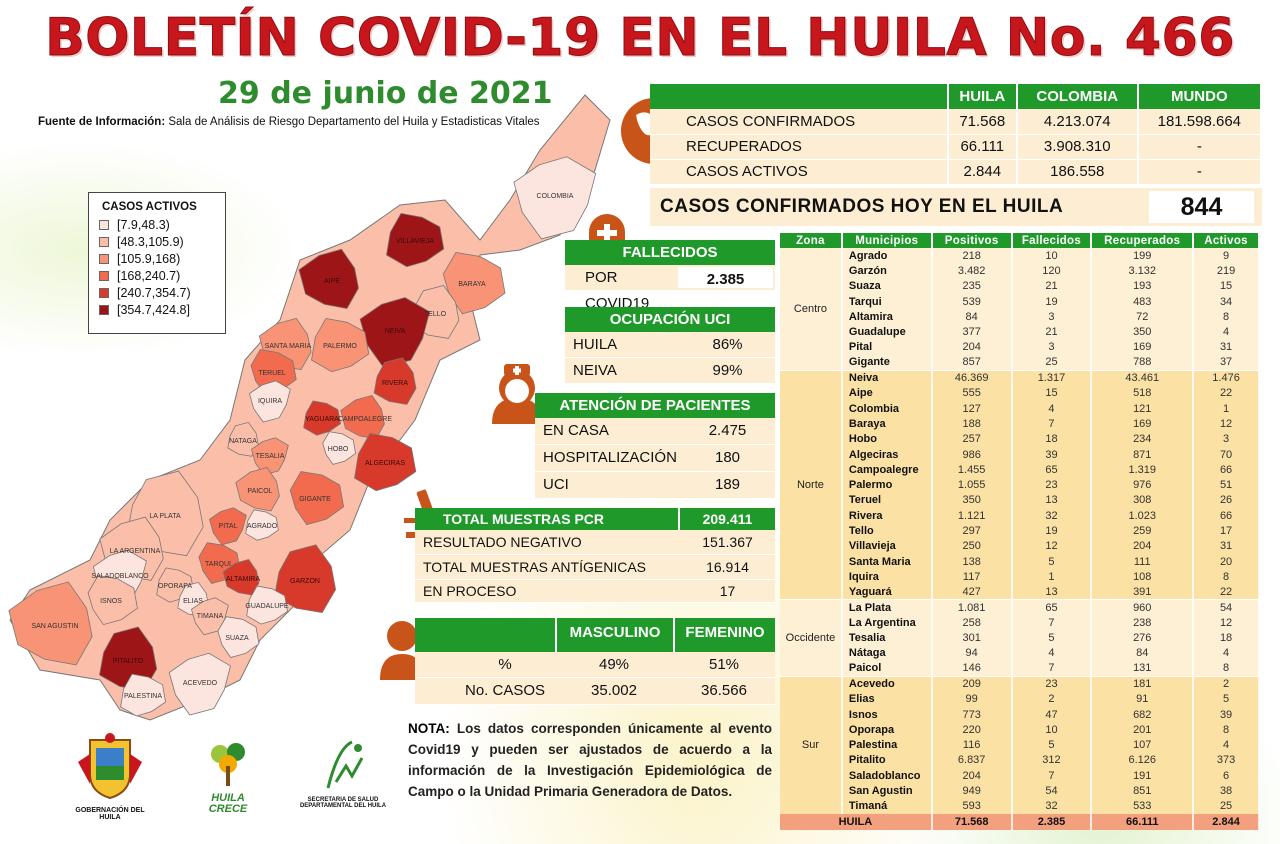 This screenshot has height=844, width=1280. I want to click on value-cell: 3, so click(1052, 317).